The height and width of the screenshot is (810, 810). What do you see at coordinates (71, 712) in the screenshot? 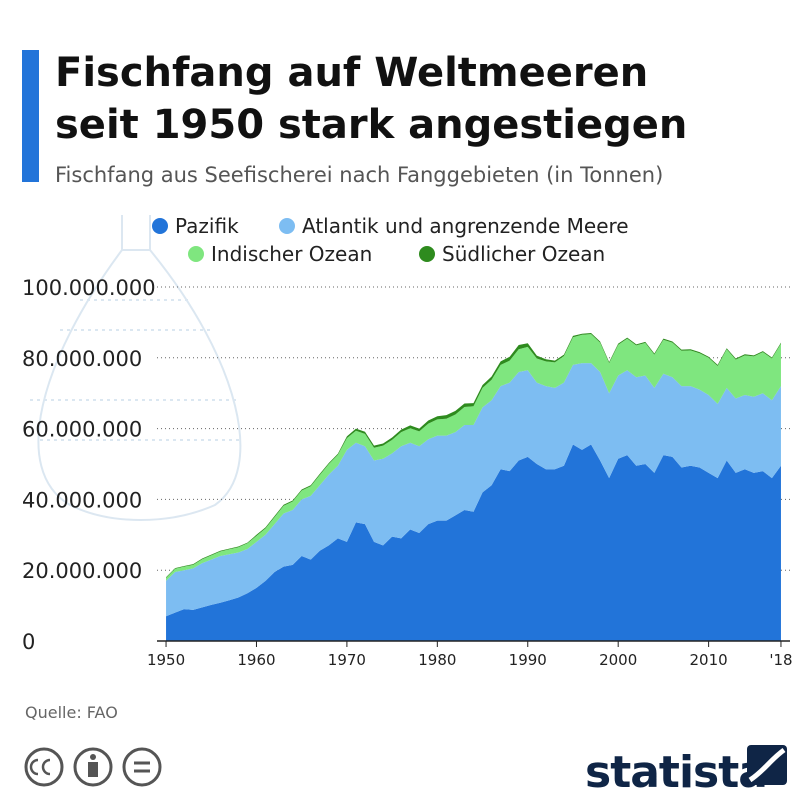
I see `source: Quelle: FAO` at bounding box center [71, 712].